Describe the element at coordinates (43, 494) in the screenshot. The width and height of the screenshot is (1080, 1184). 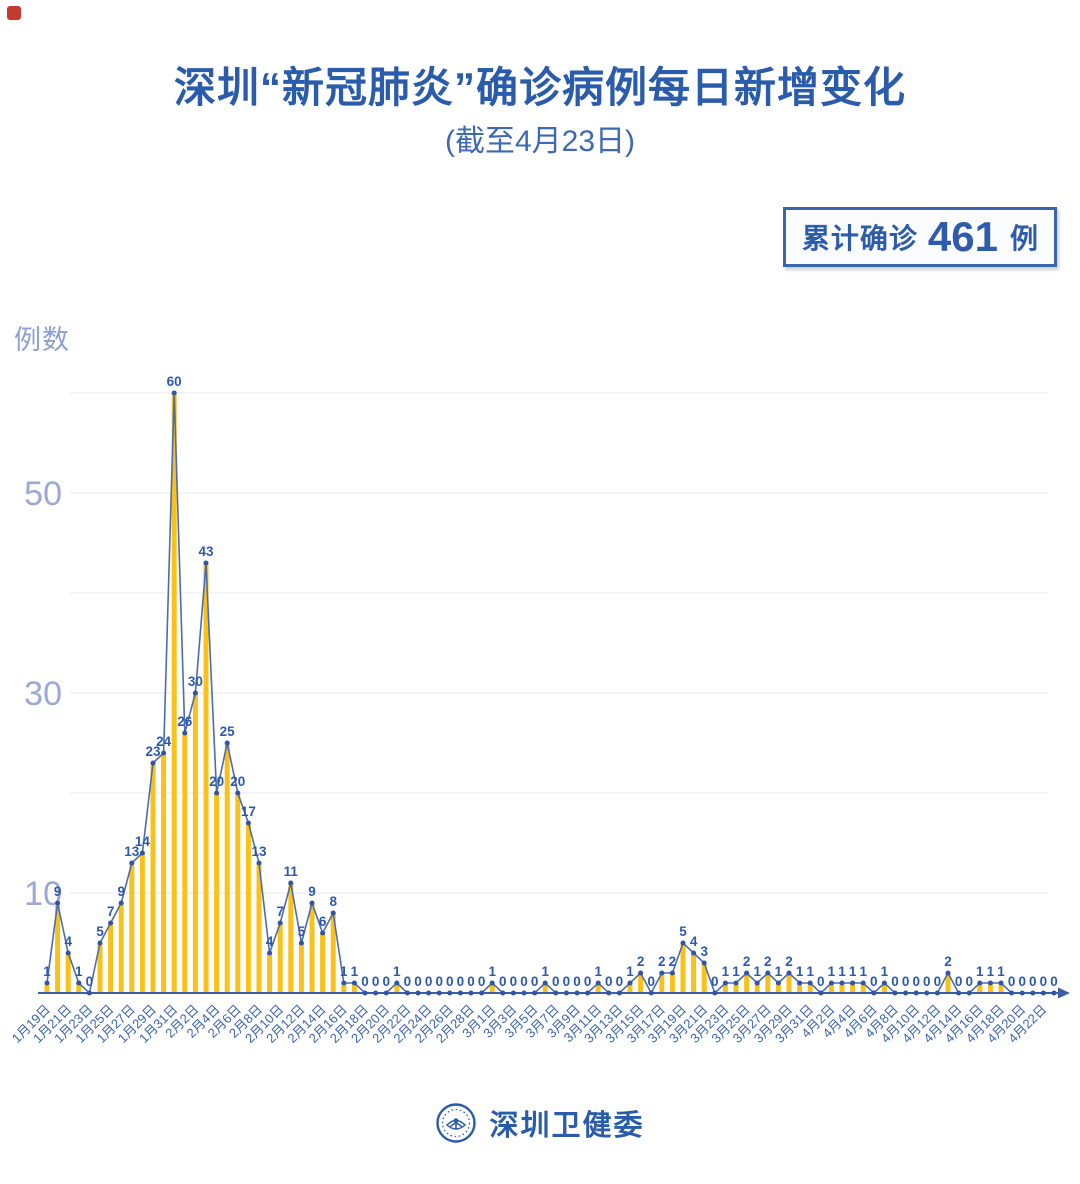
I see `y-tick-label: 50` at that location.